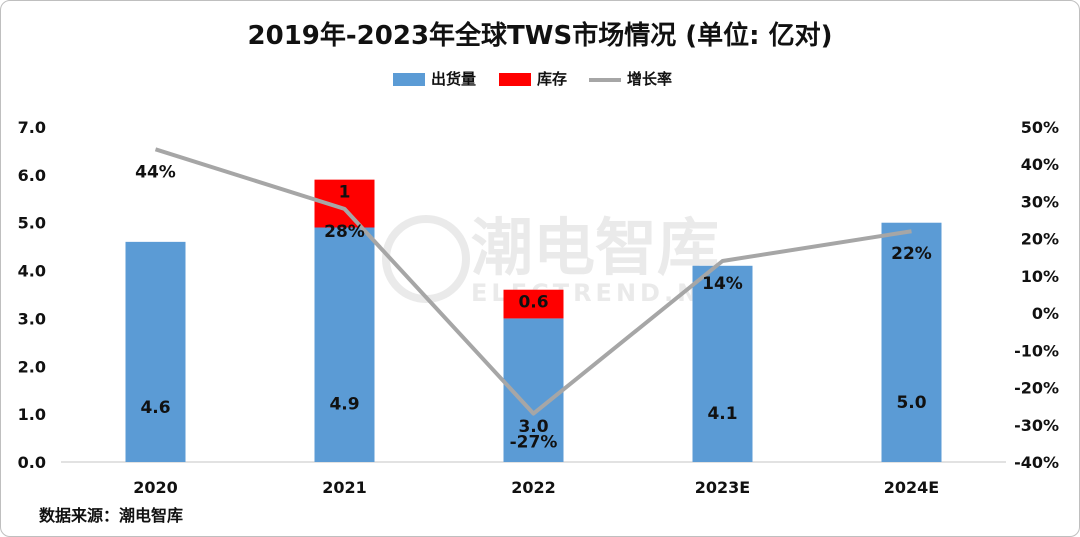  What do you see at coordinates (1036, 425) in the screenshot?
I see `y-right-tick-label: -30%` at bounding box center [1036, 425].